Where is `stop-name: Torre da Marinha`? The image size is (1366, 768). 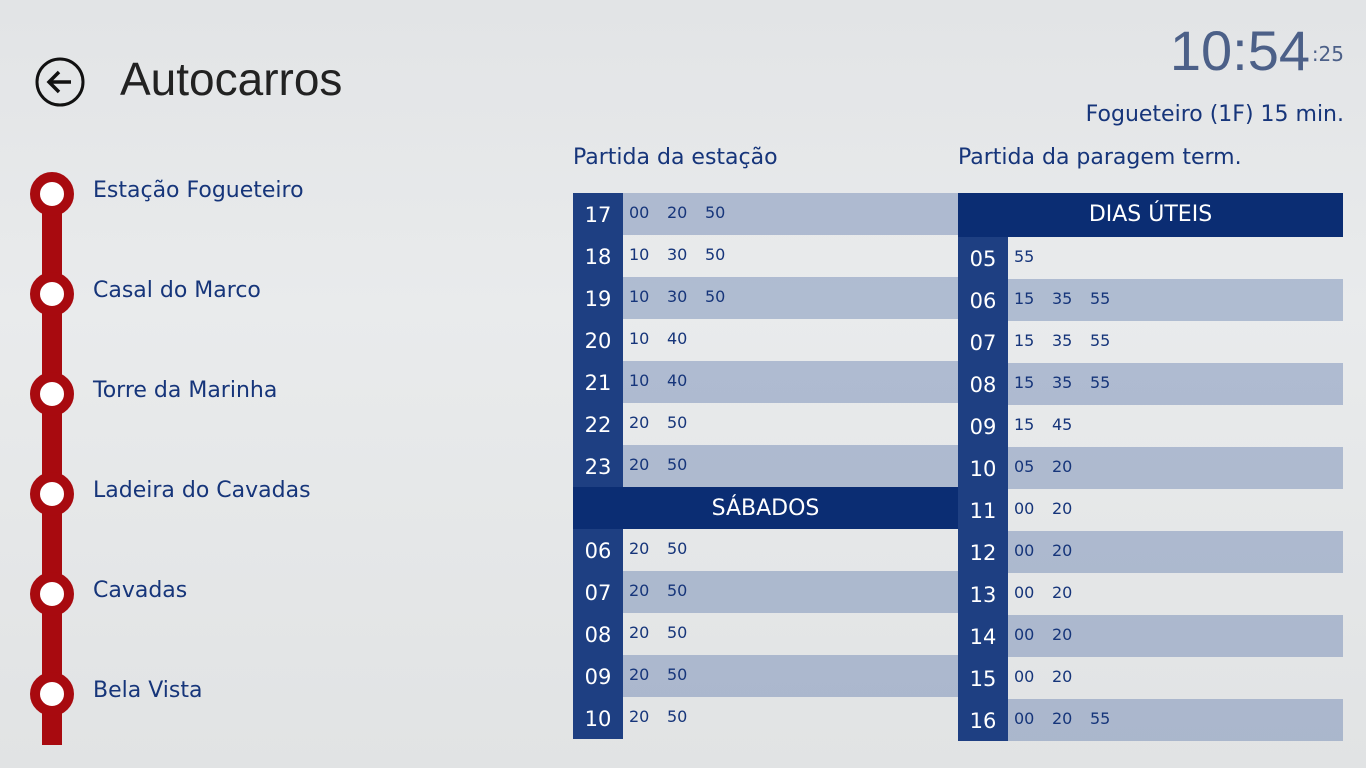
stop-name: Torre da Marinha is located at coordinates (185, 390).